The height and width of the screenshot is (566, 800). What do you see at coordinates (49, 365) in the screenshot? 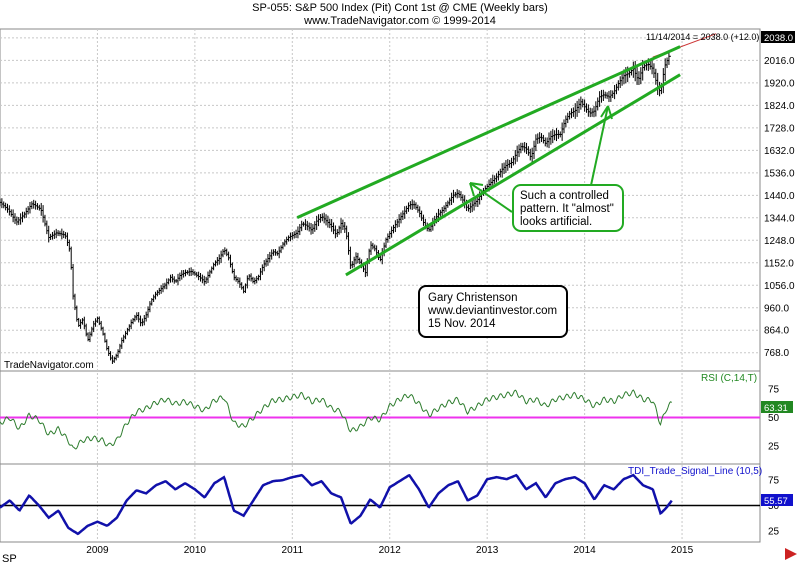
I see `watermark: TradeNavigator.com` at bounding box center [49, 365].